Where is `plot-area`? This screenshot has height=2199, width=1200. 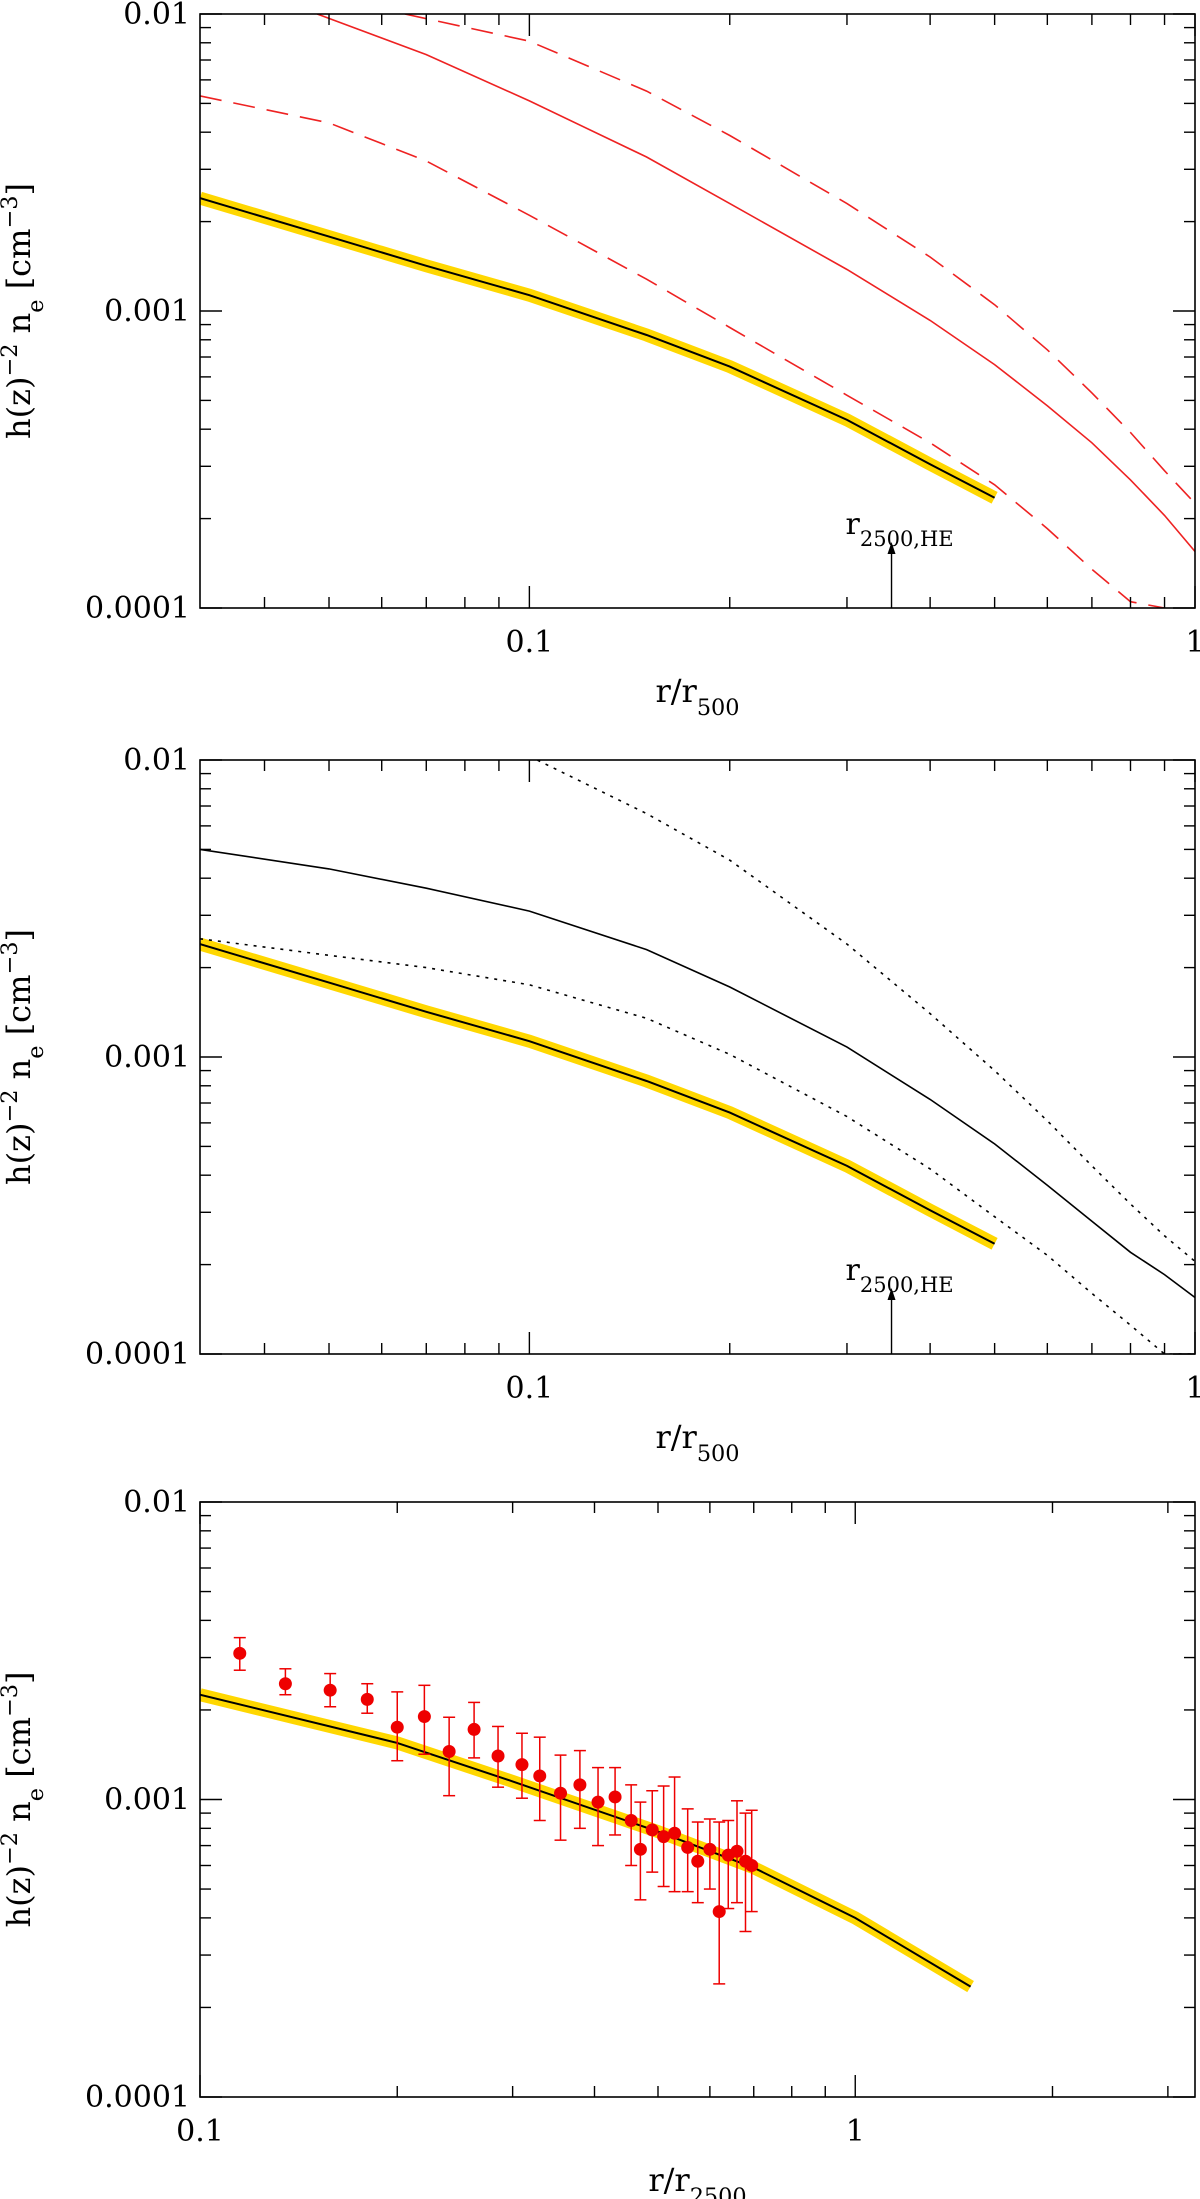 plot-area is located at coordinates (587, 1814).